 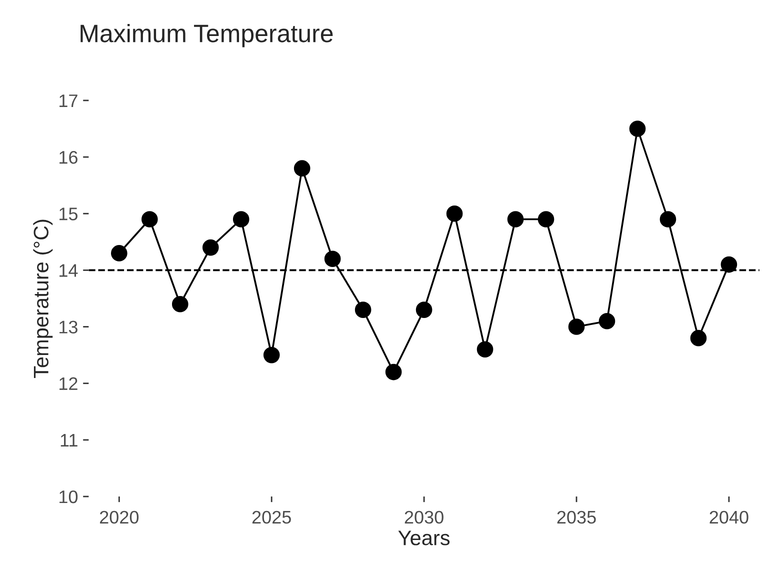 What do you see at coordinates (206, 36) in the screenshot?
I see `chart-title: Maximum Temperature` at bounding box center [206, 36].